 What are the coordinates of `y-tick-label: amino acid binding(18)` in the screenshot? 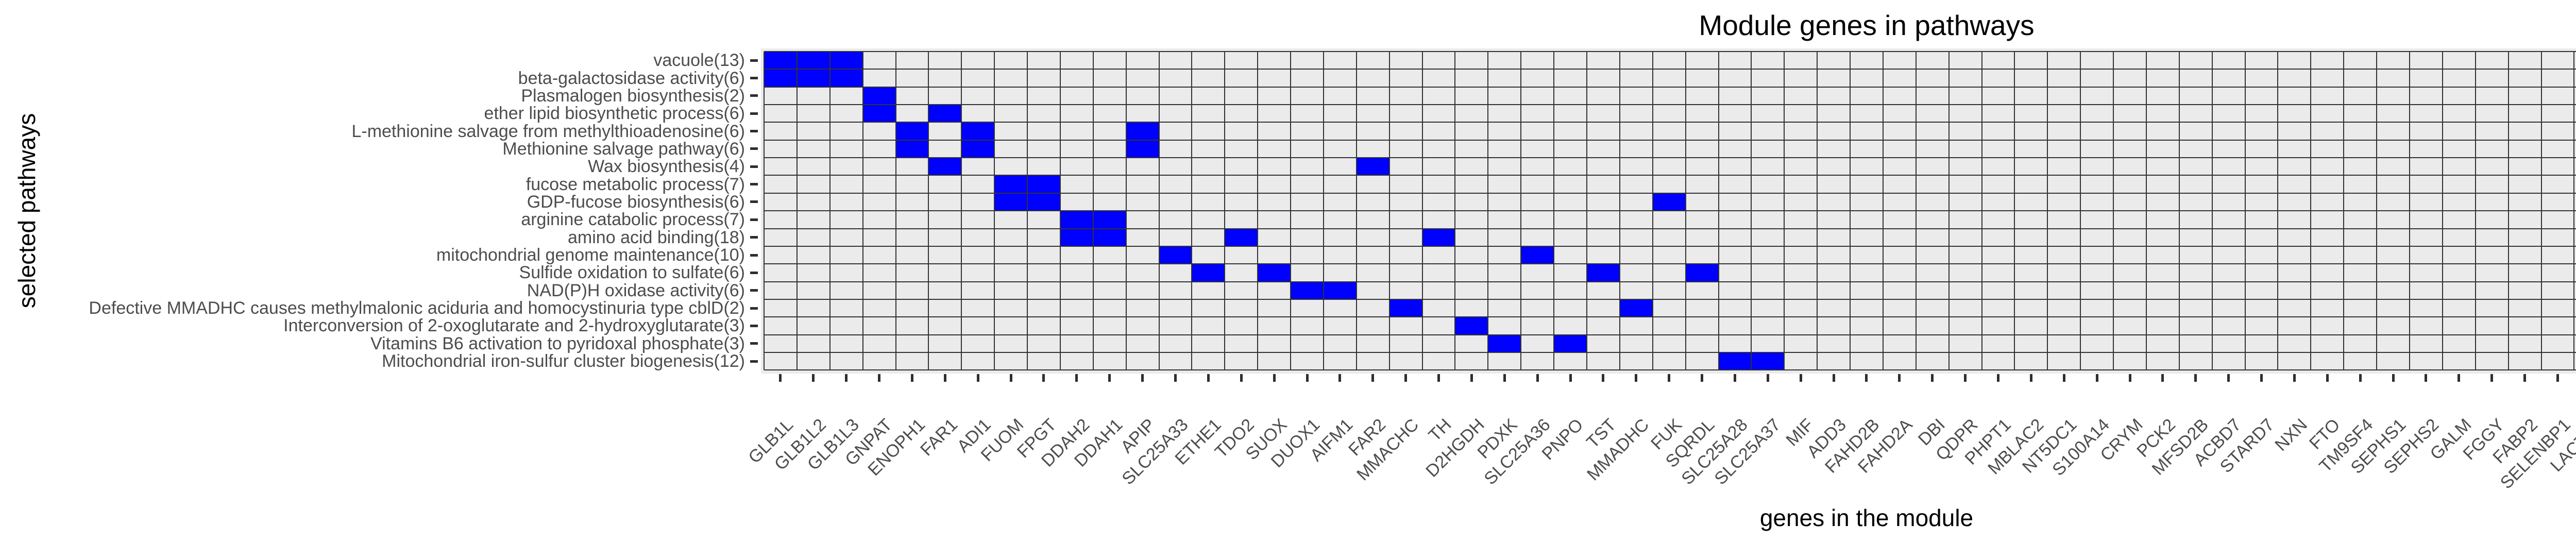 It's located at (657, 237).